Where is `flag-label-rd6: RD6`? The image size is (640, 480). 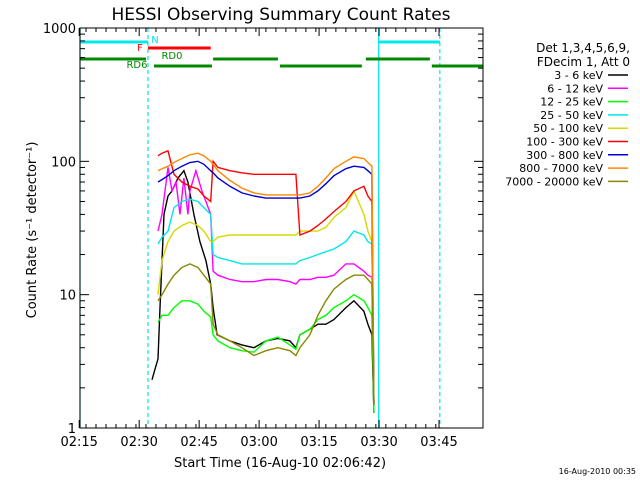
flag-label-rd6: RD6 is located at coordinates (136, 65).